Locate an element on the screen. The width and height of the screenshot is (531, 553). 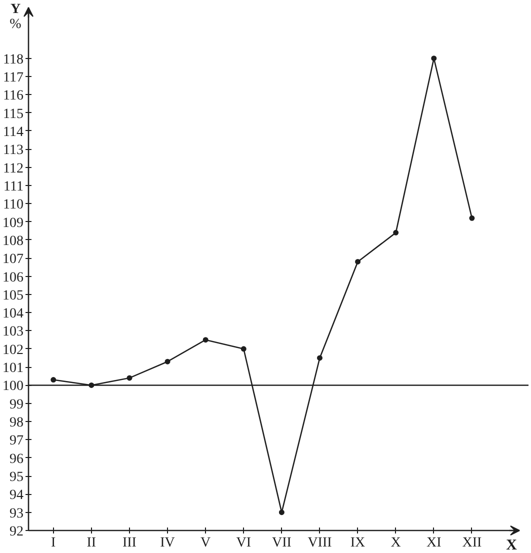
y-tick-label: 108 is located at coordinates (13, 241).